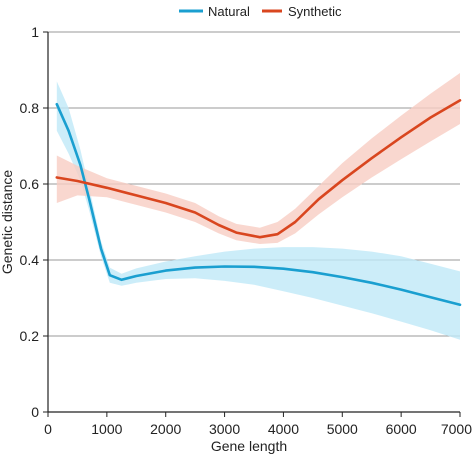 The height and width of the screenshot is (457, 474). Describe the element at coordinates (106, 429) in the screenshot. I see `x-tick-label: 1000` at that location.